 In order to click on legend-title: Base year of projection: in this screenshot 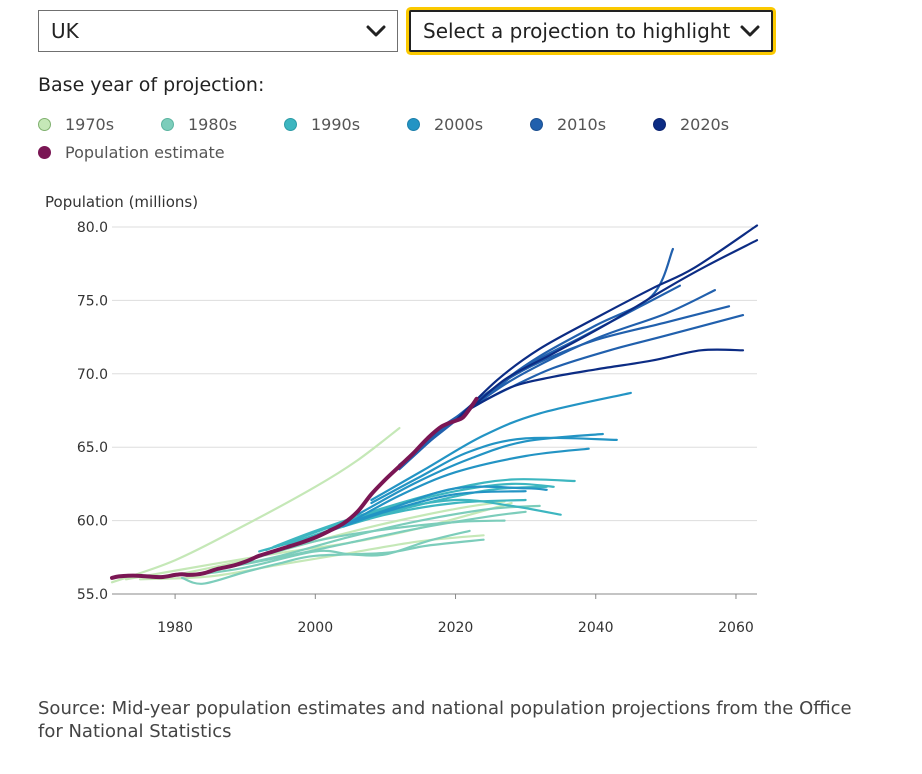, I will do `click(151, 85)`.